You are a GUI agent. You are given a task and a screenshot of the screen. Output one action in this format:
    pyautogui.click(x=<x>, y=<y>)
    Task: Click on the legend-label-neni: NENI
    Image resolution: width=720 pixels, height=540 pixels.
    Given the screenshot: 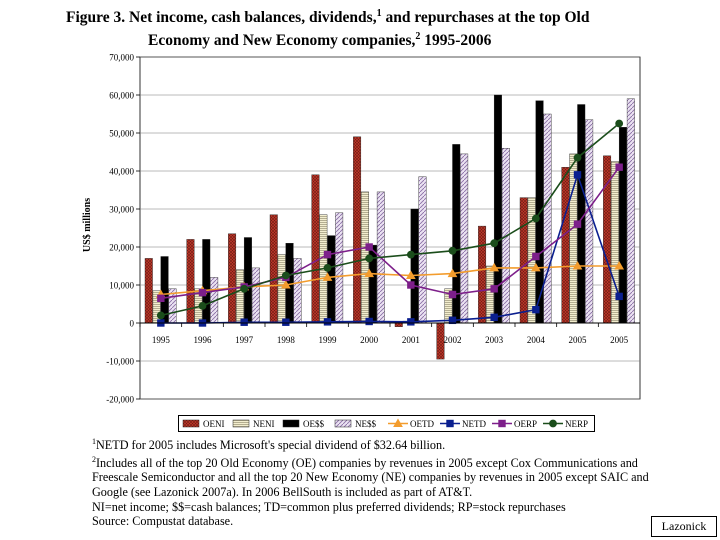 What is the action you would take?
    pyautogui.click(x=264, y=424)
    